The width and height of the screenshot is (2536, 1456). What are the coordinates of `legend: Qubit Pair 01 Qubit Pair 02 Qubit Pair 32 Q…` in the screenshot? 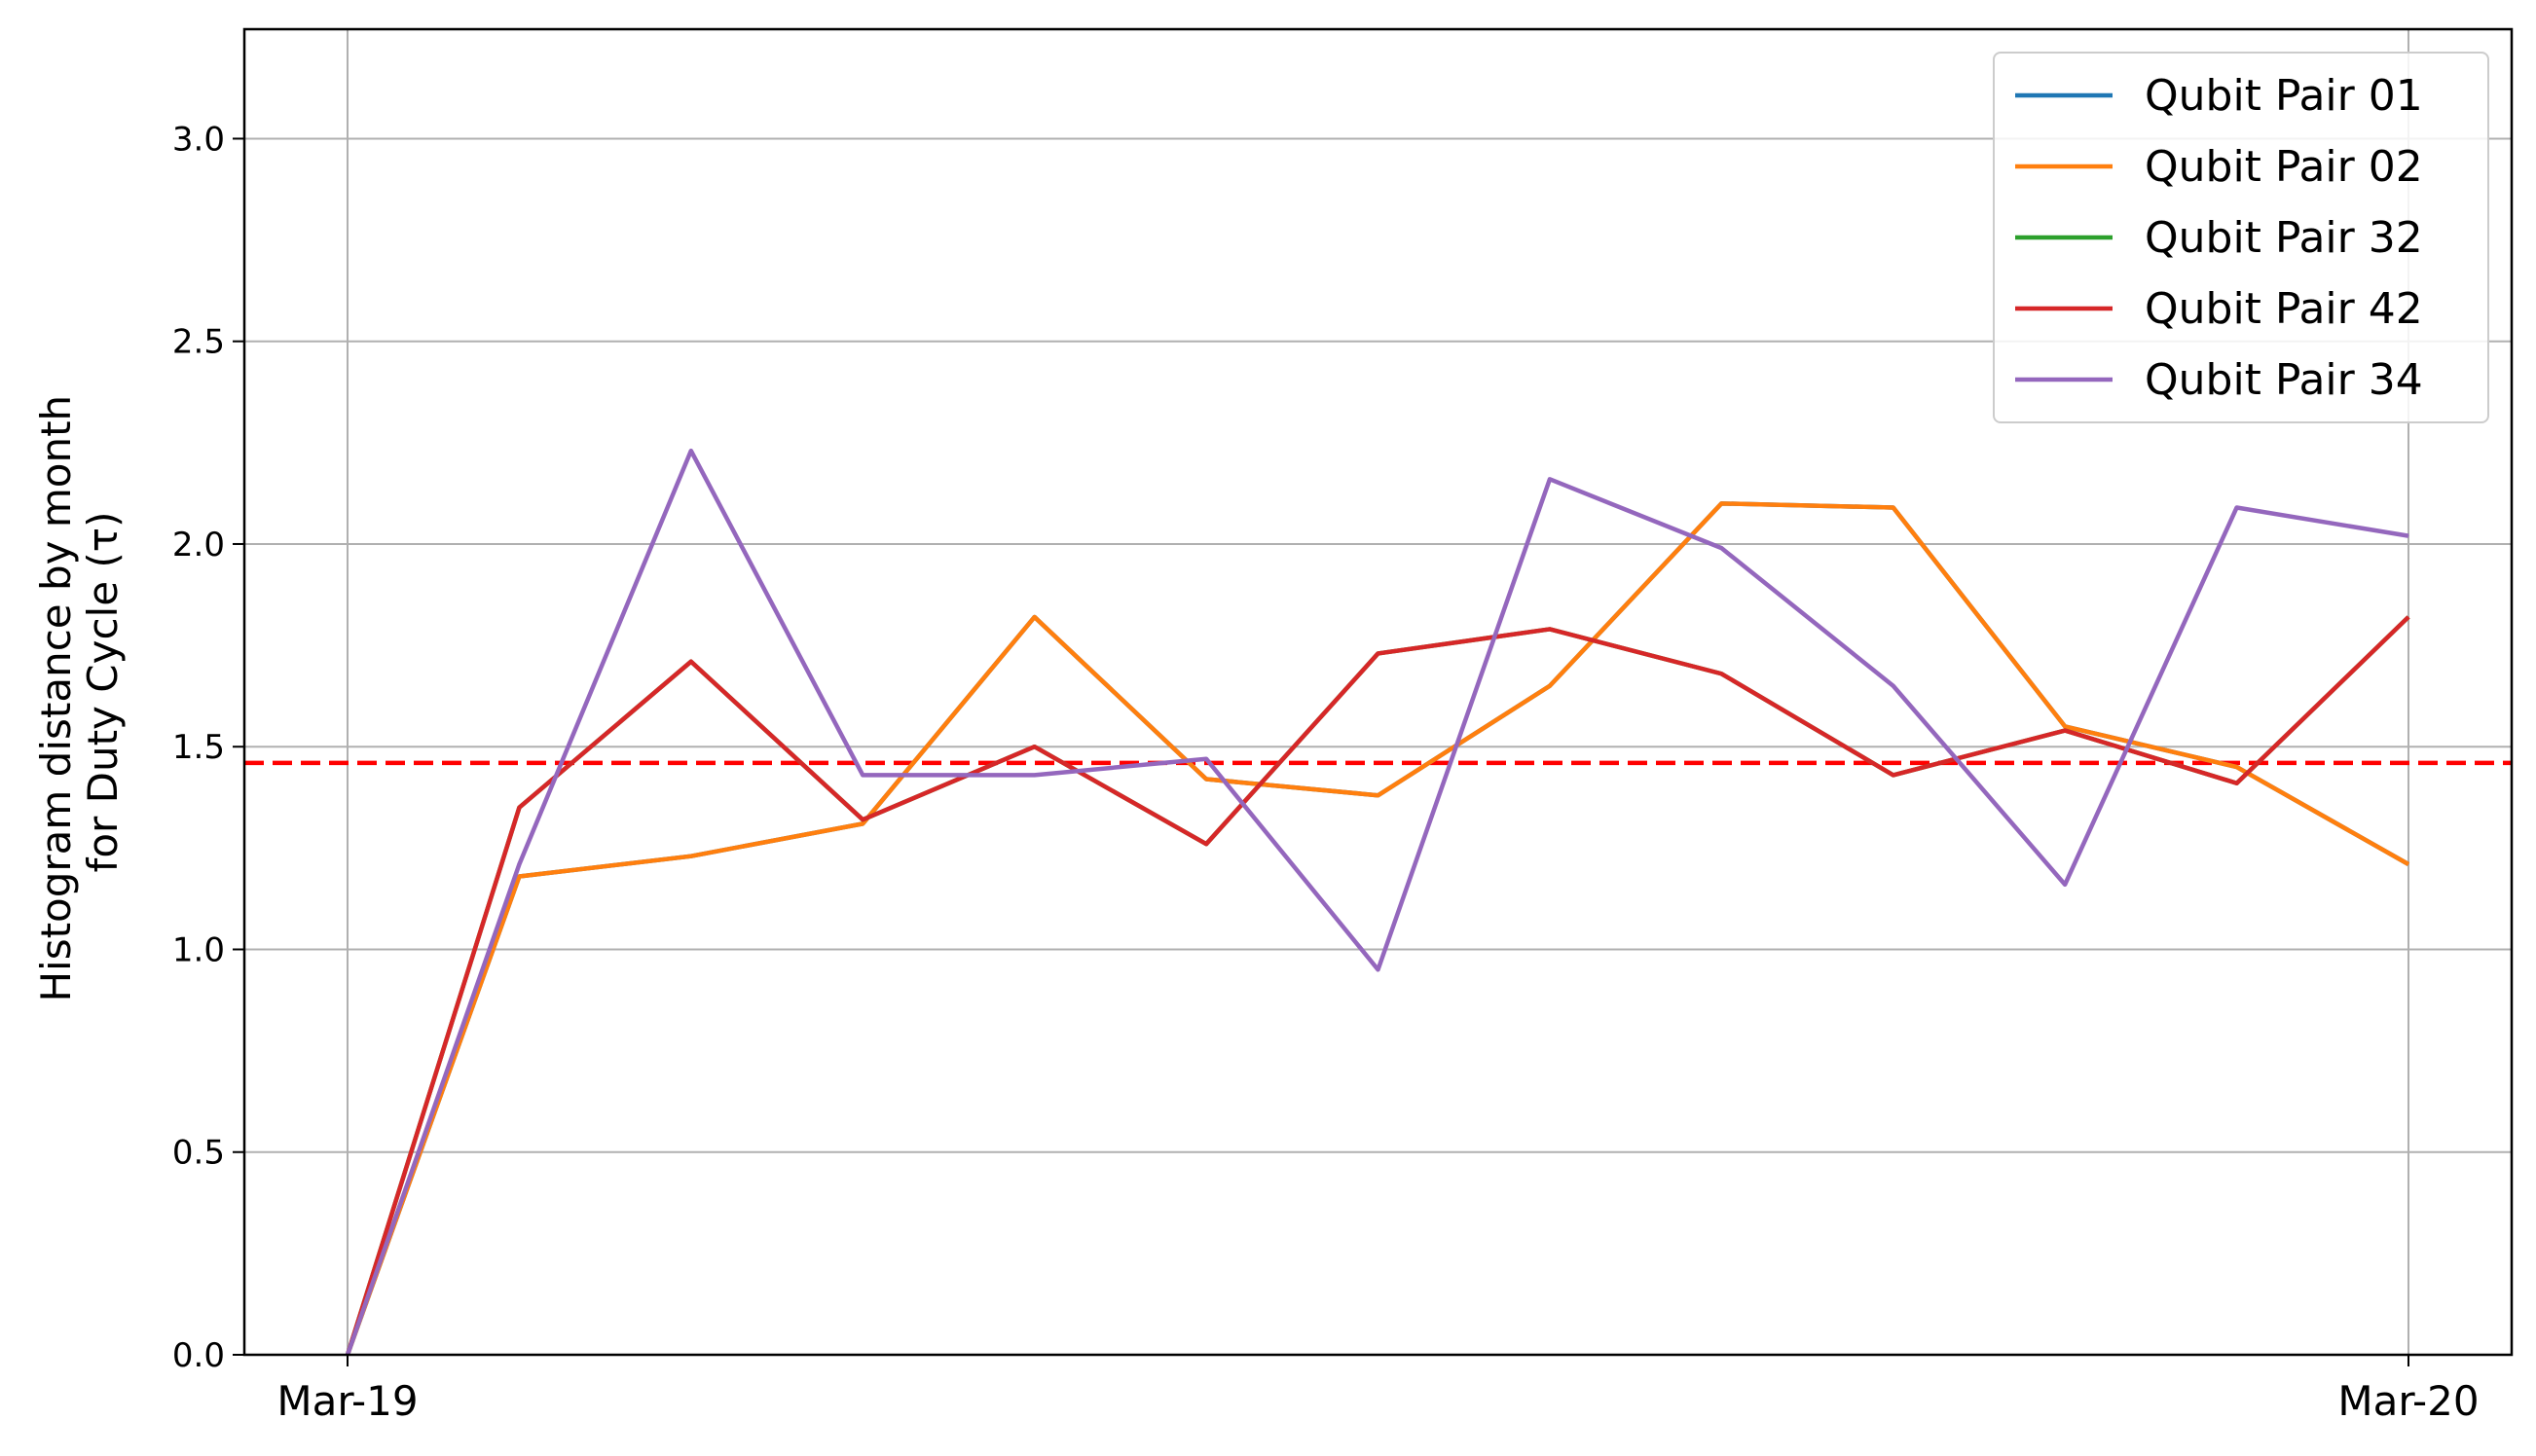 It's located at (2241, 237).